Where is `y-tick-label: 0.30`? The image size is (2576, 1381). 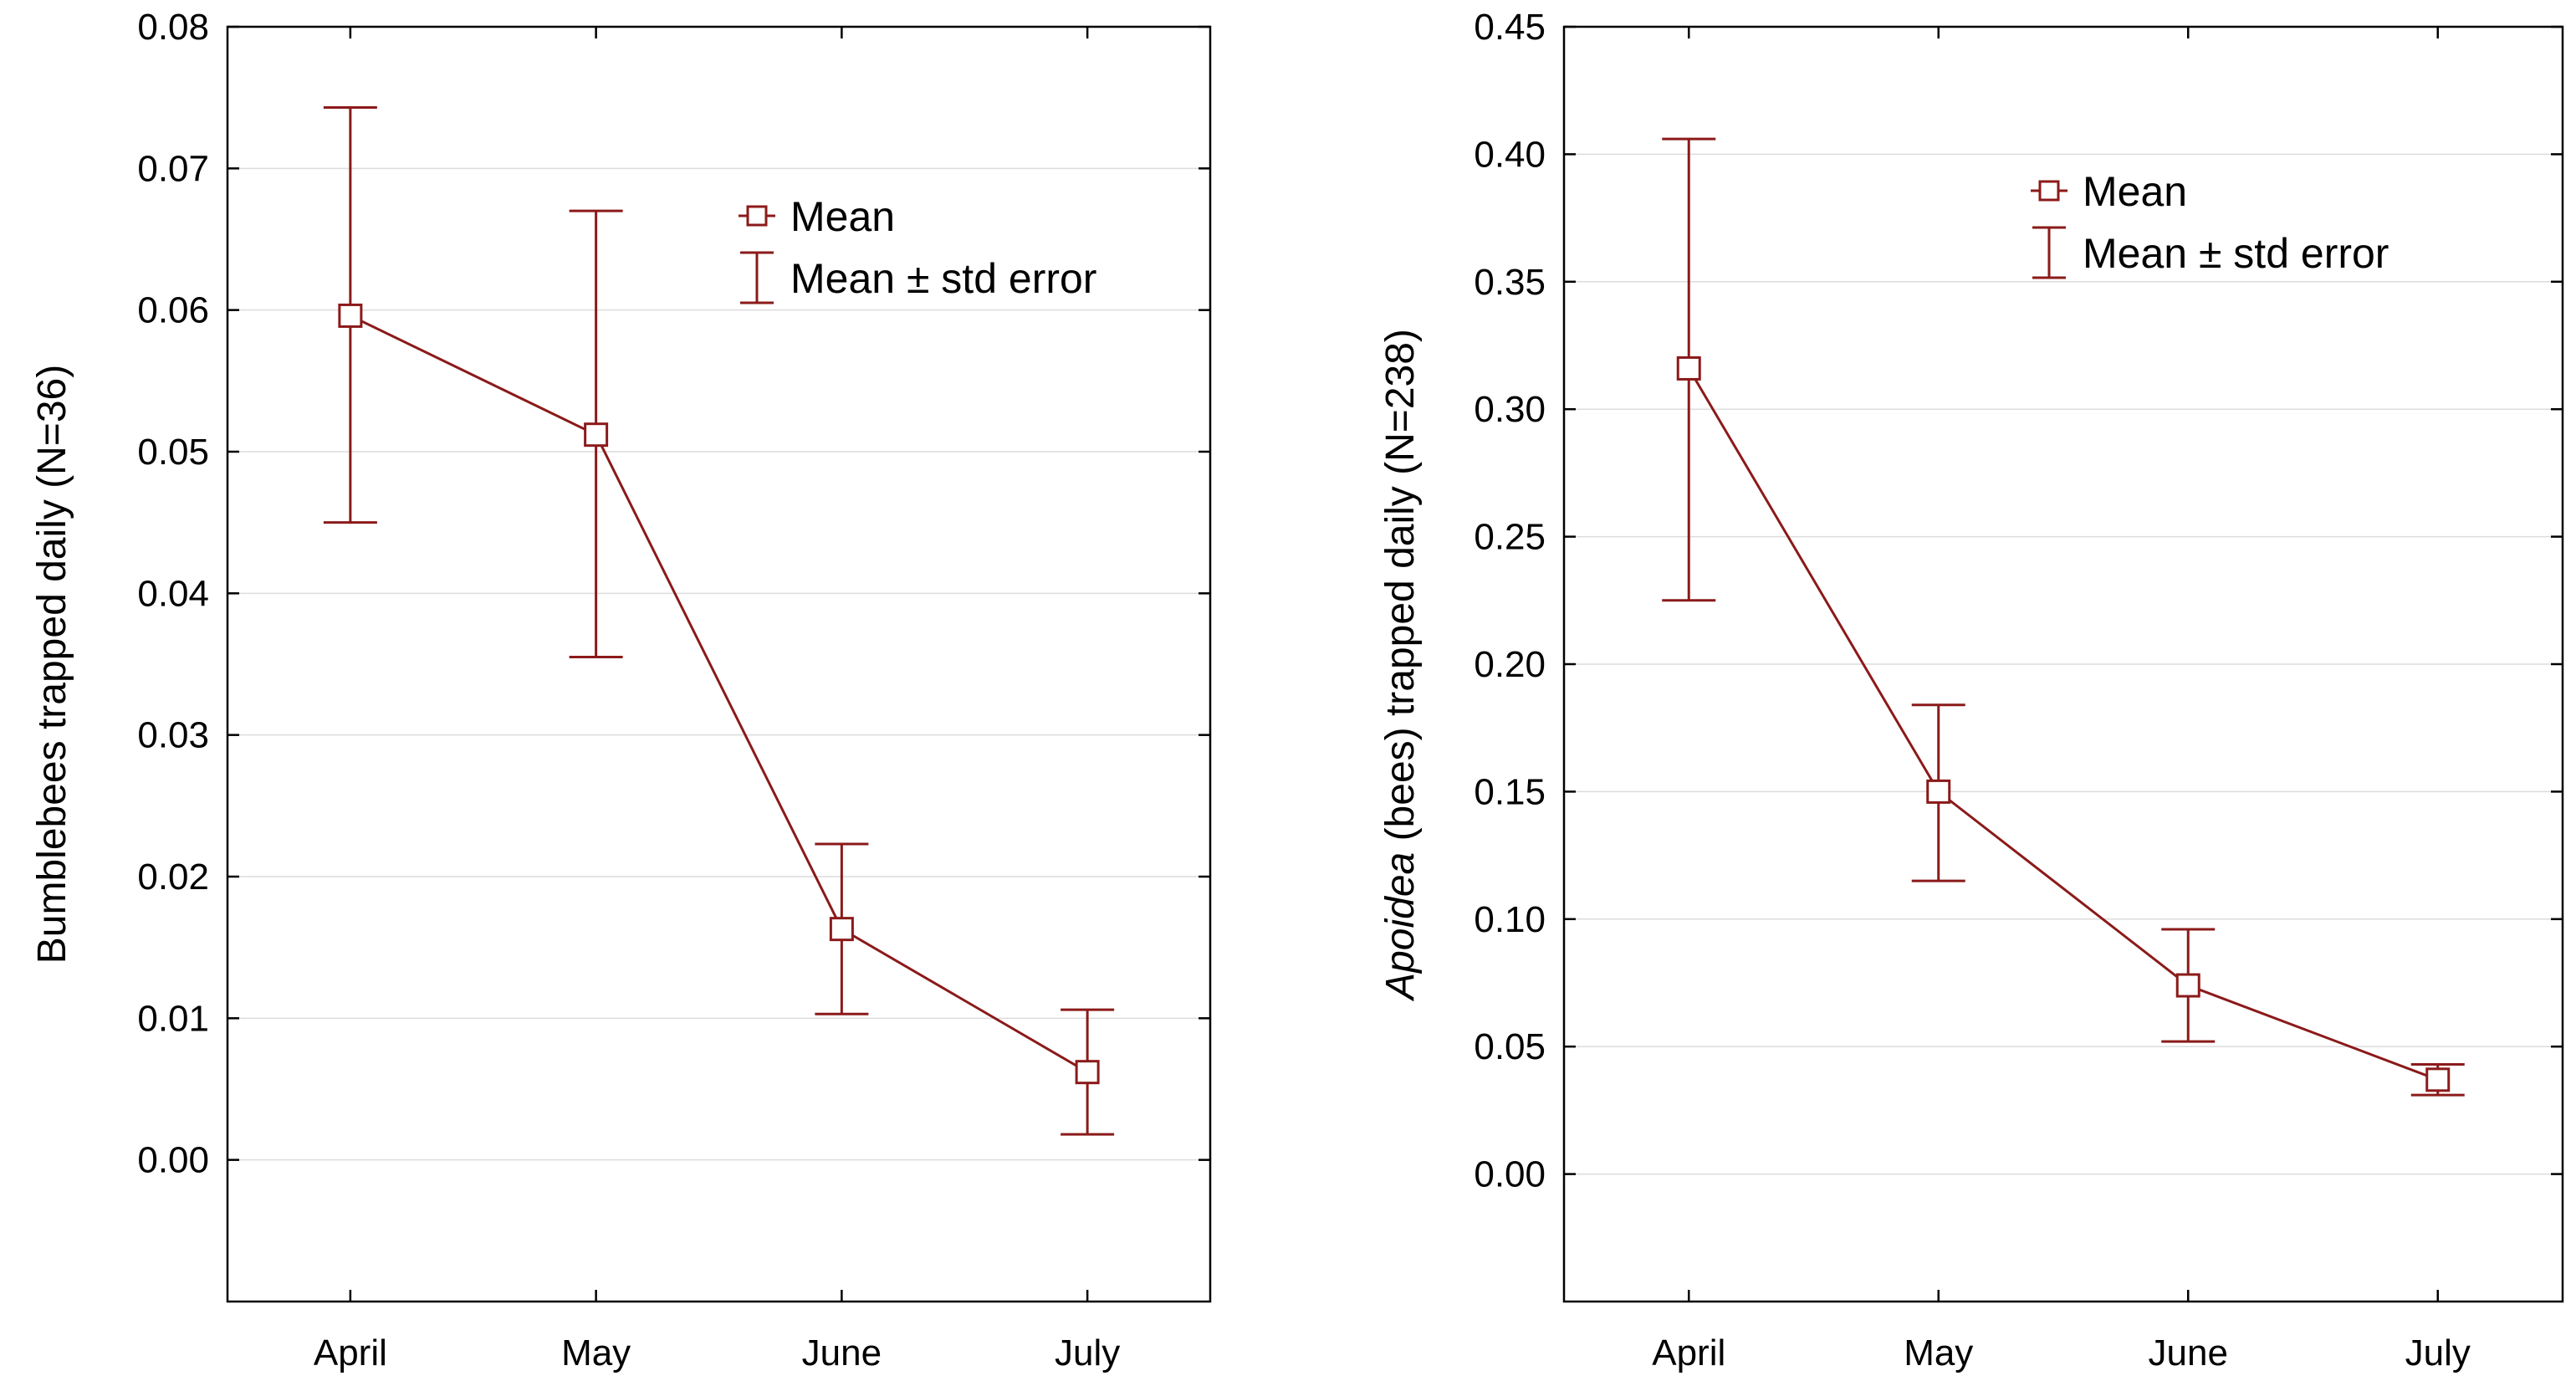
y-tick-label: 0.30 is located at coordinates (1510, 409).